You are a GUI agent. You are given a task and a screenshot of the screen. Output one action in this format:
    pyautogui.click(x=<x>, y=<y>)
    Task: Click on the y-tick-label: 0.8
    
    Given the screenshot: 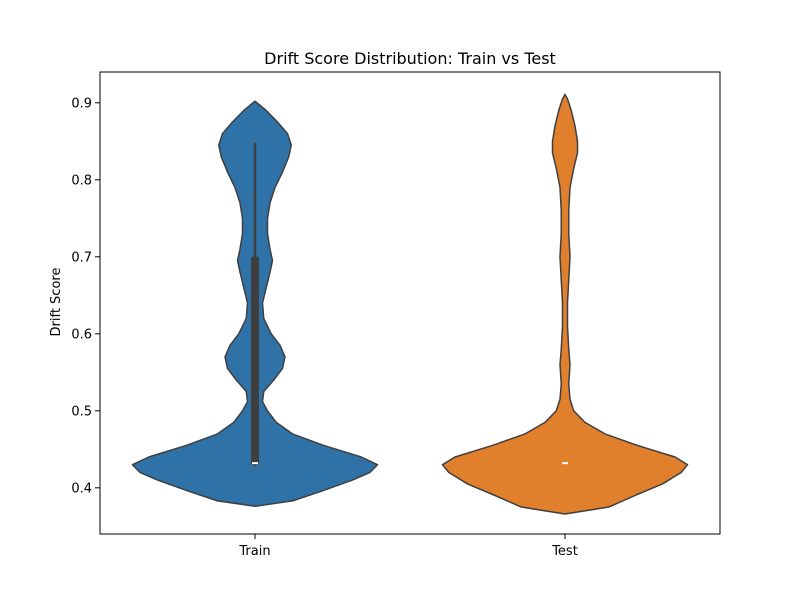 What is the action you would take?
    pyautogui.click(x=81, y=180)
    